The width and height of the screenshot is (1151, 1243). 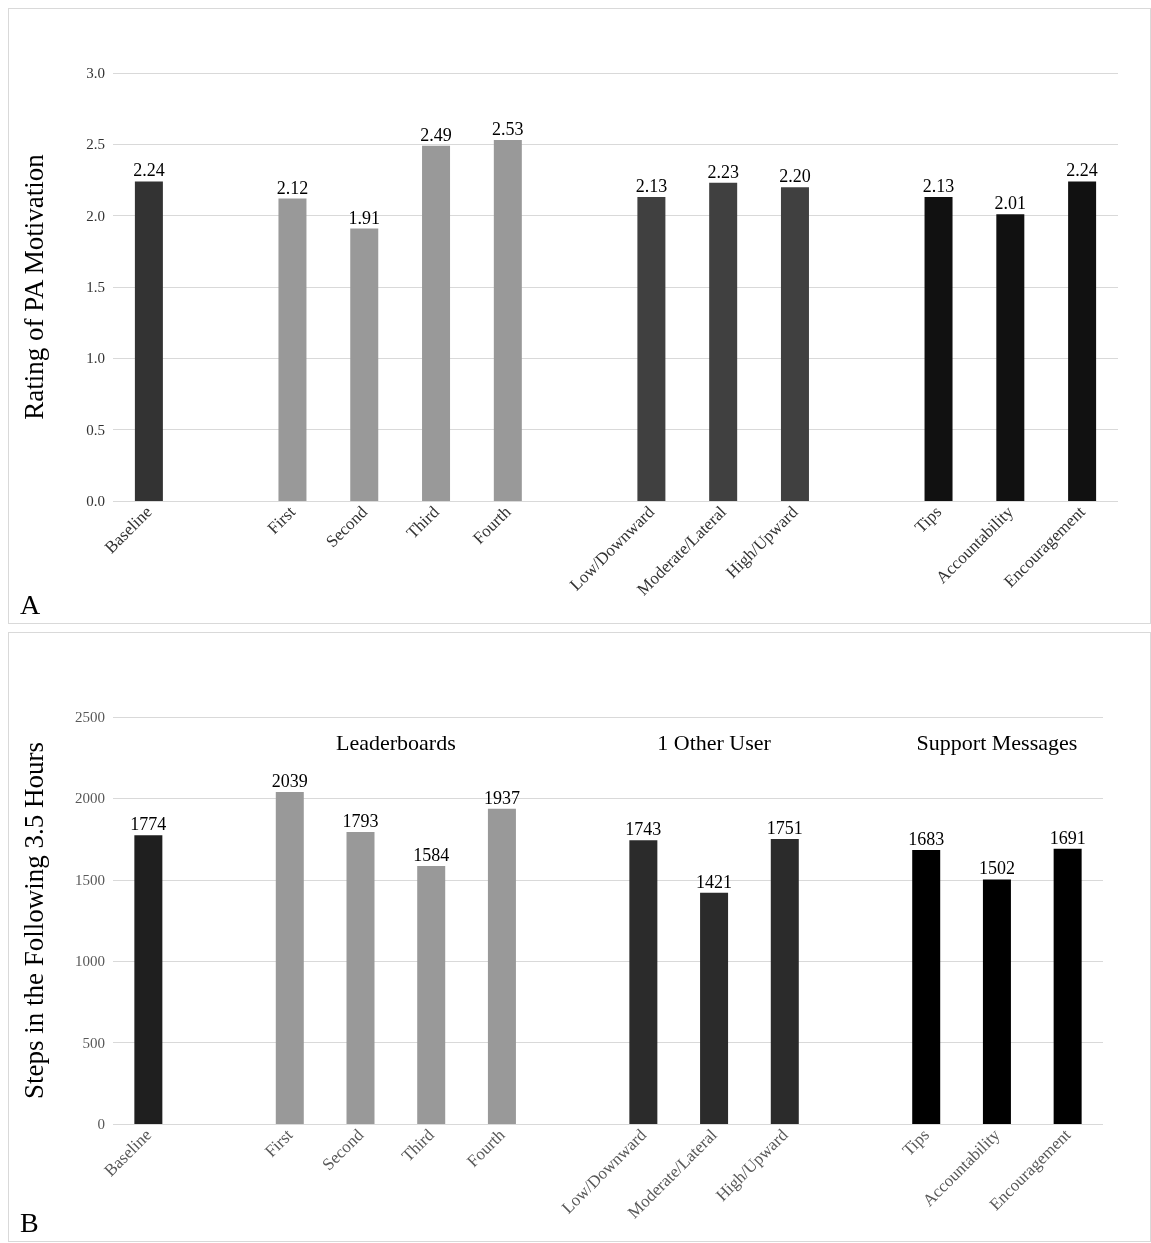 I want to click on text: B, so click(x=29, y=1222).